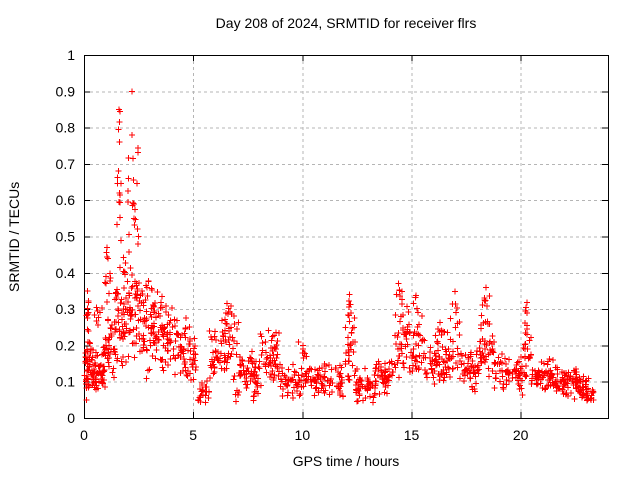 This screenshot has width=640, height=480. I want to click on x-tick-label: 5, so click(193, 435).